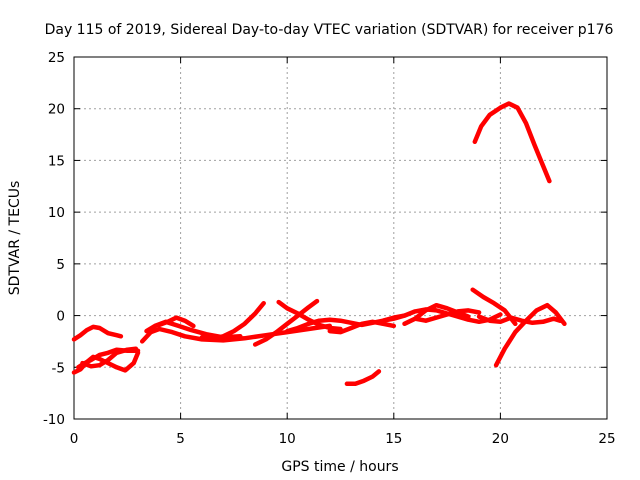  I want to click on y-tick-label: 5, so click(60, 265).